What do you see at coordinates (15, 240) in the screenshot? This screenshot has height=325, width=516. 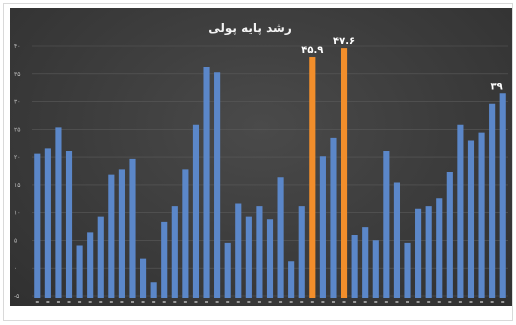 I see `y-tick-label: ۵` at bounding box center [15, 240].